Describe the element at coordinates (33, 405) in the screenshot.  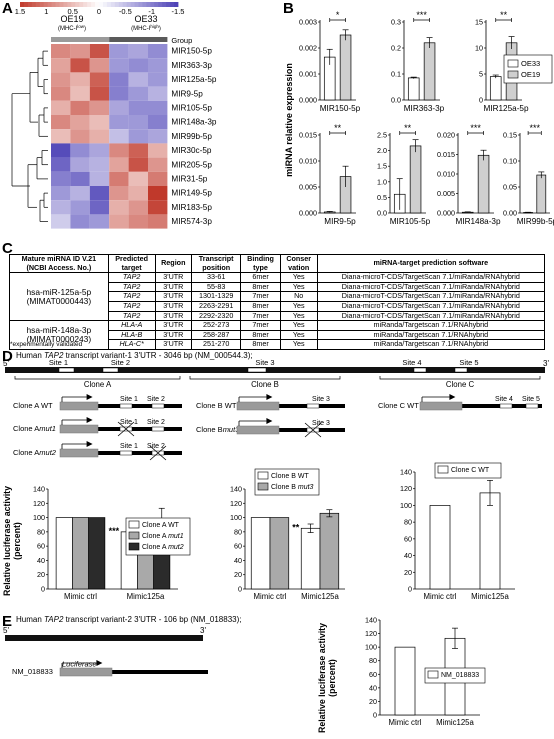
I see `construct-label: Clone A WT` at that location.